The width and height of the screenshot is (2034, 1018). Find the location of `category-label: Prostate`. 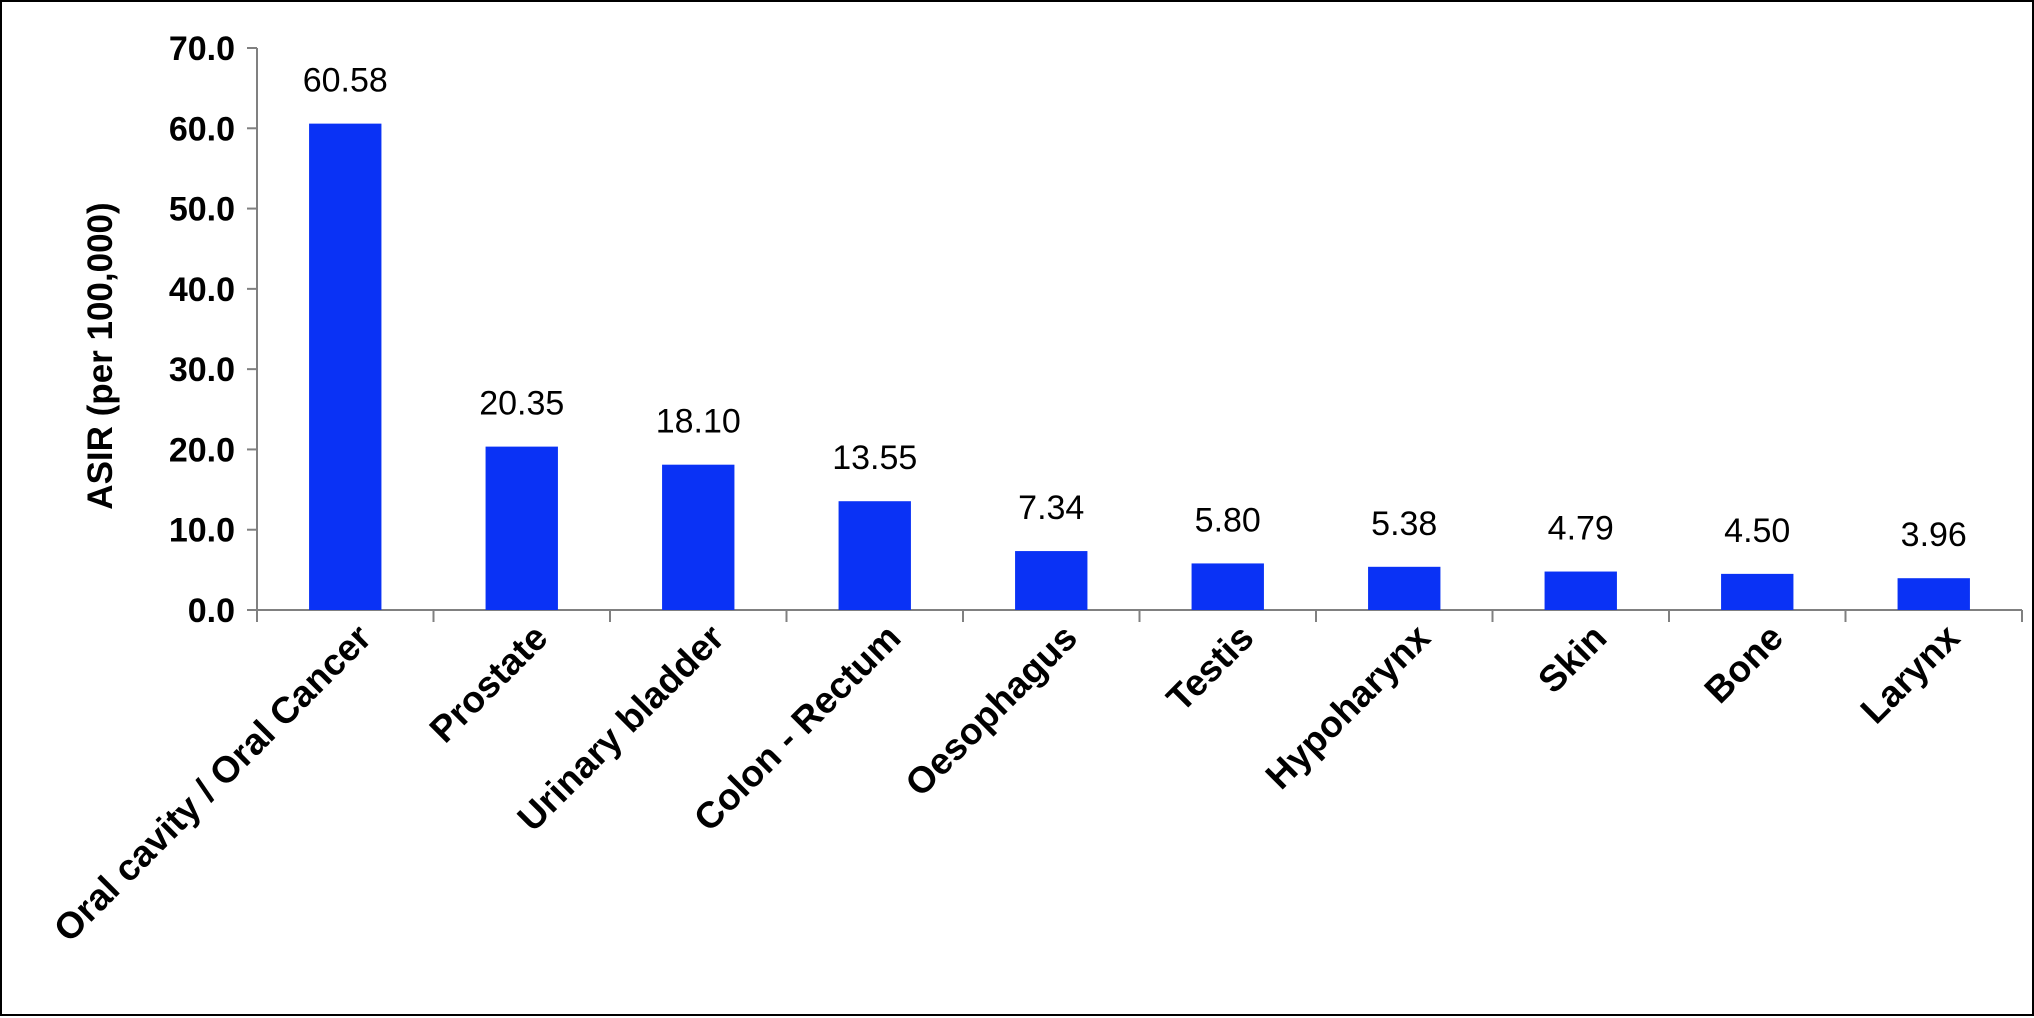

category-label: Prostate is located at coordinates (489, 684).